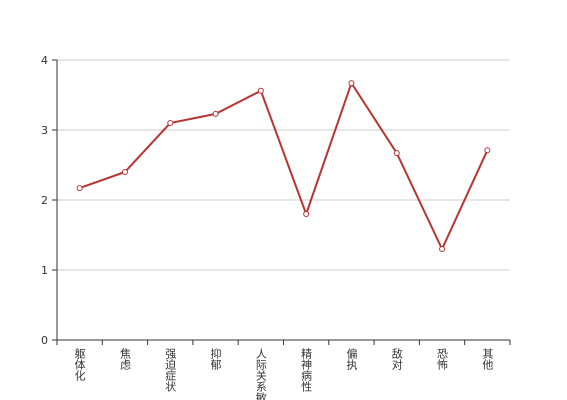 This screenshot has height=400, width=567. I want to click on x-tick-label: 焦虑, so click(124, 359).